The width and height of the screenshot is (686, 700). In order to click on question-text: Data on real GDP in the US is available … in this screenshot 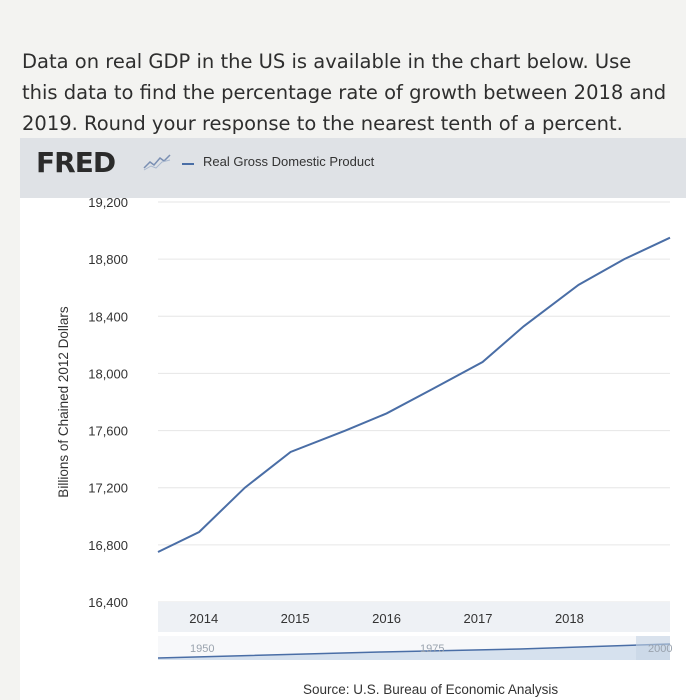, I will do `click(344, 92)`.